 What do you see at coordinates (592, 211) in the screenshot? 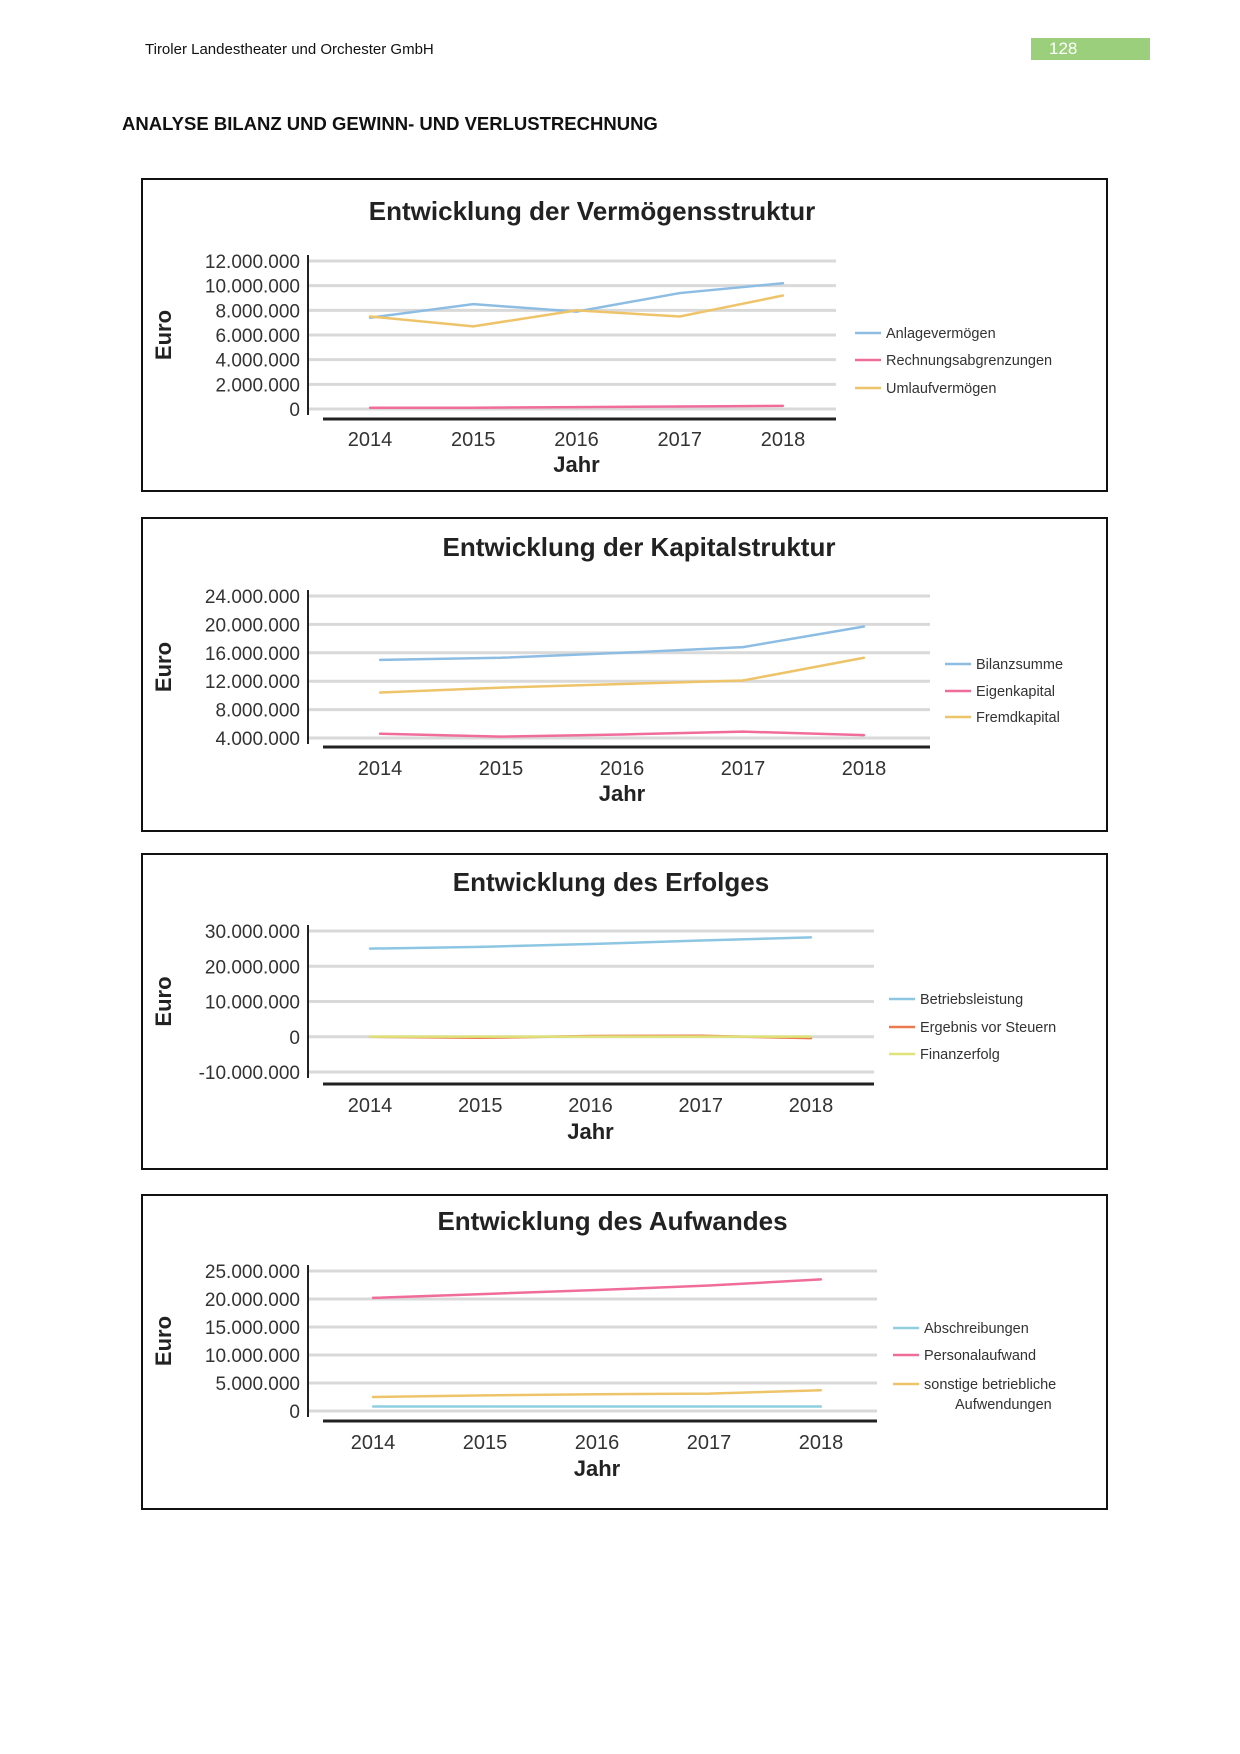
I see `chart-title: Entwicklung der Vermögensstruktur` at bounding box center [592, 211].